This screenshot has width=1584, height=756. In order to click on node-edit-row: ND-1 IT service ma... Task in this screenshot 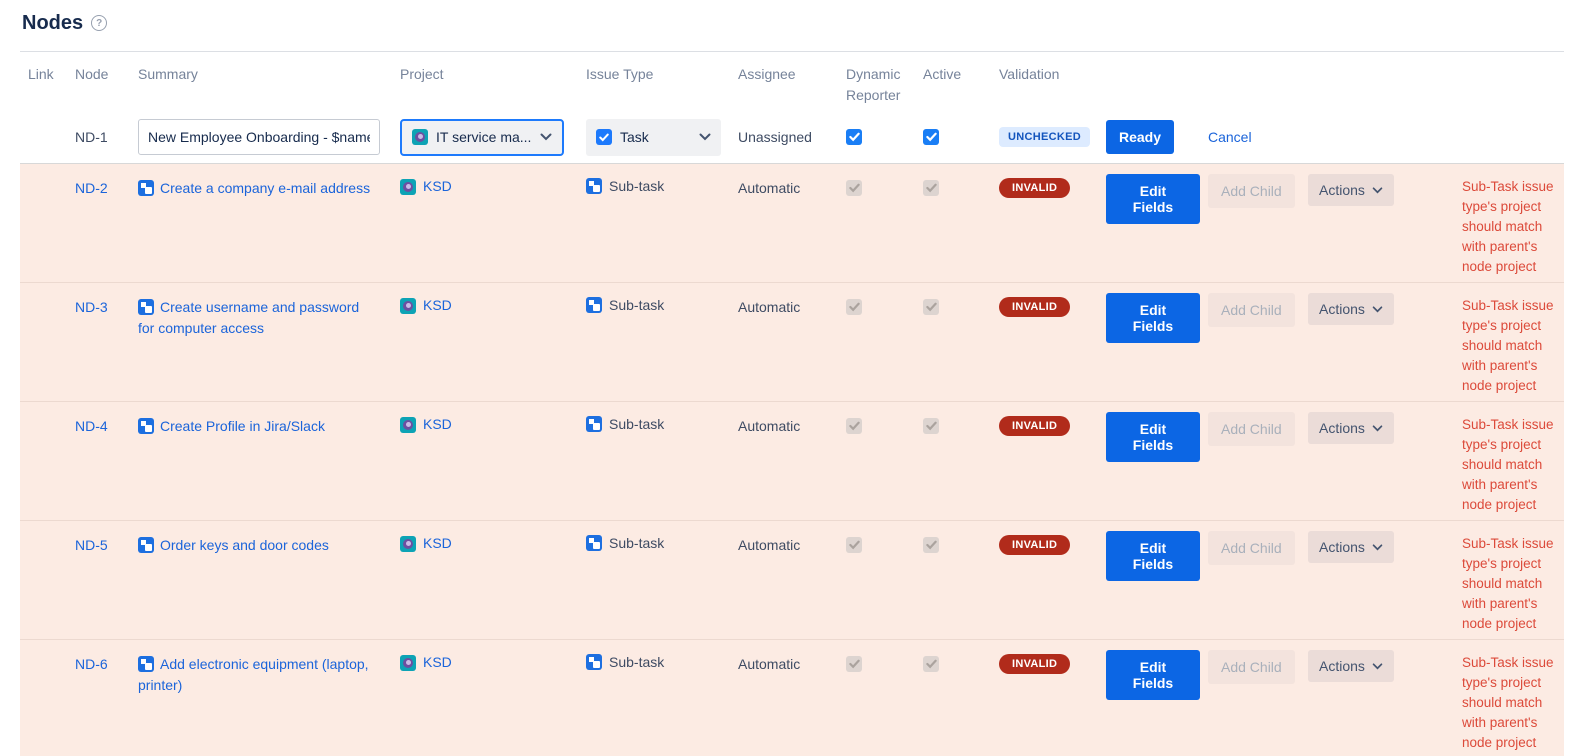, I will do `click(792, 137)`.